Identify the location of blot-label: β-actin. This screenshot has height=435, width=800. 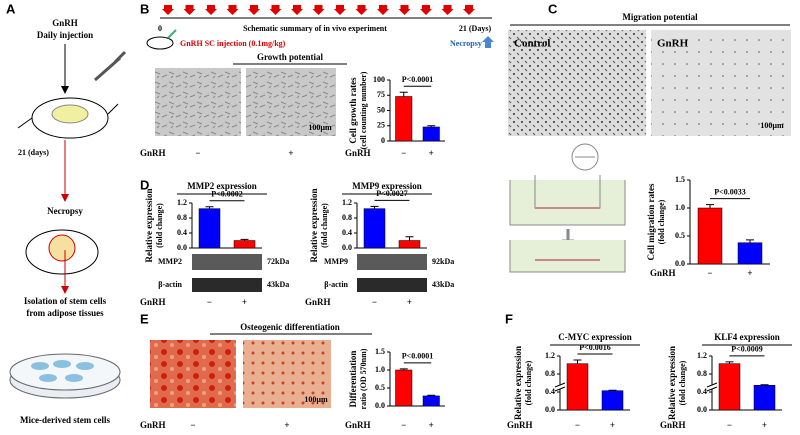
(170, 284).